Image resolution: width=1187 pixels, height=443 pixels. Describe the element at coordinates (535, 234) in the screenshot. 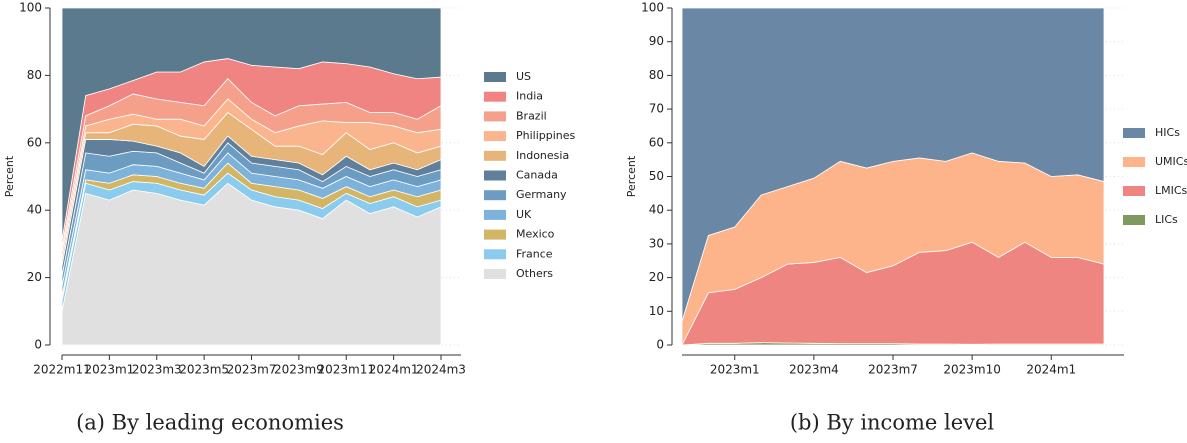

I see `legend-label: Mexico` at that location.